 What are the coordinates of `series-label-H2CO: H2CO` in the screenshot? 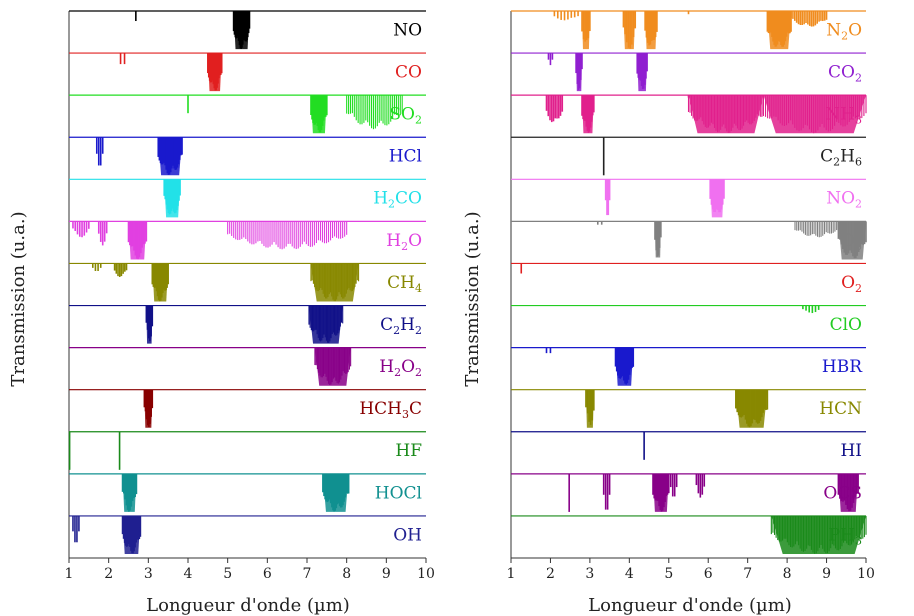 It's located at (397, 200).